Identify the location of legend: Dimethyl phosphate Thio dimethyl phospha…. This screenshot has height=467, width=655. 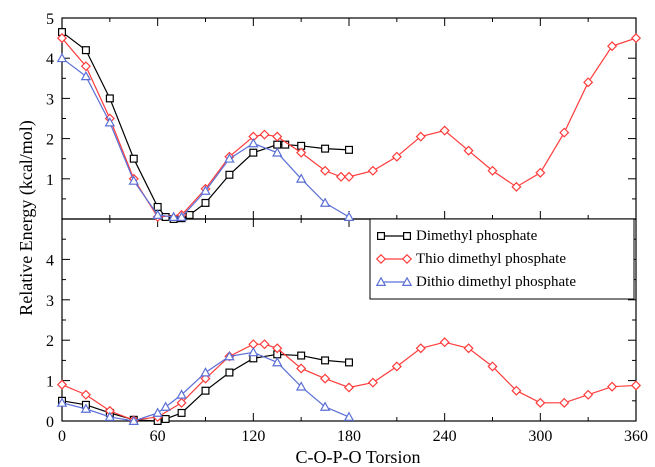
(502, 259).